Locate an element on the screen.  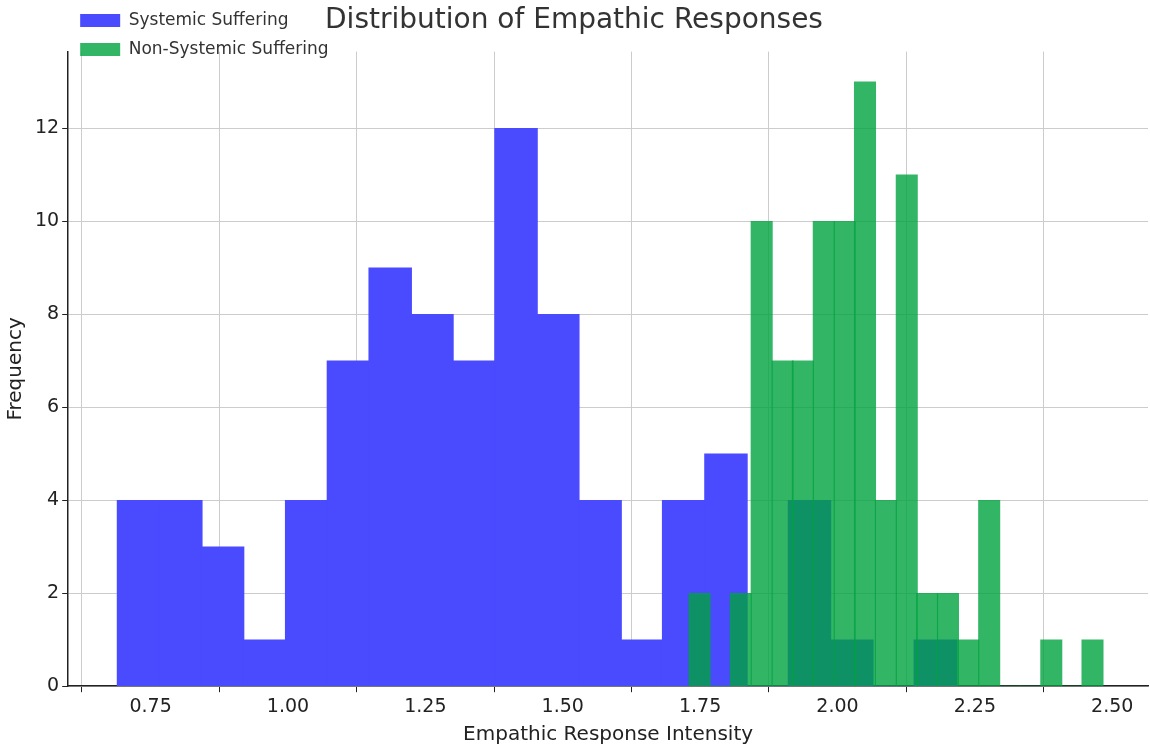
y-tick-label: 4 is located at coordinates (53, 498).